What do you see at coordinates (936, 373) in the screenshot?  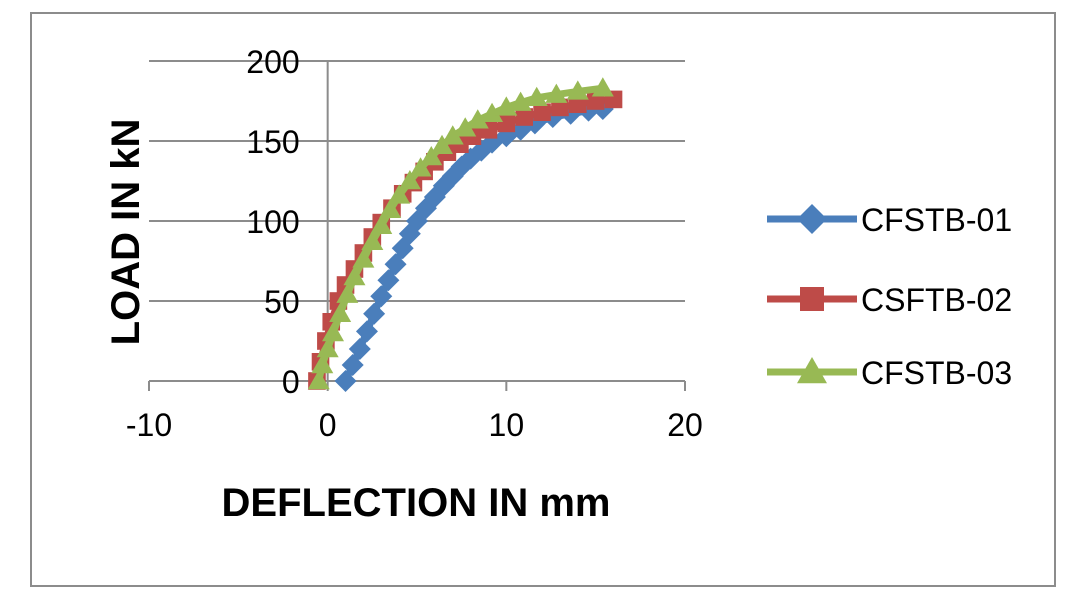 I see `legend-label: CFSTB-03` at bounding box center [936, 373].